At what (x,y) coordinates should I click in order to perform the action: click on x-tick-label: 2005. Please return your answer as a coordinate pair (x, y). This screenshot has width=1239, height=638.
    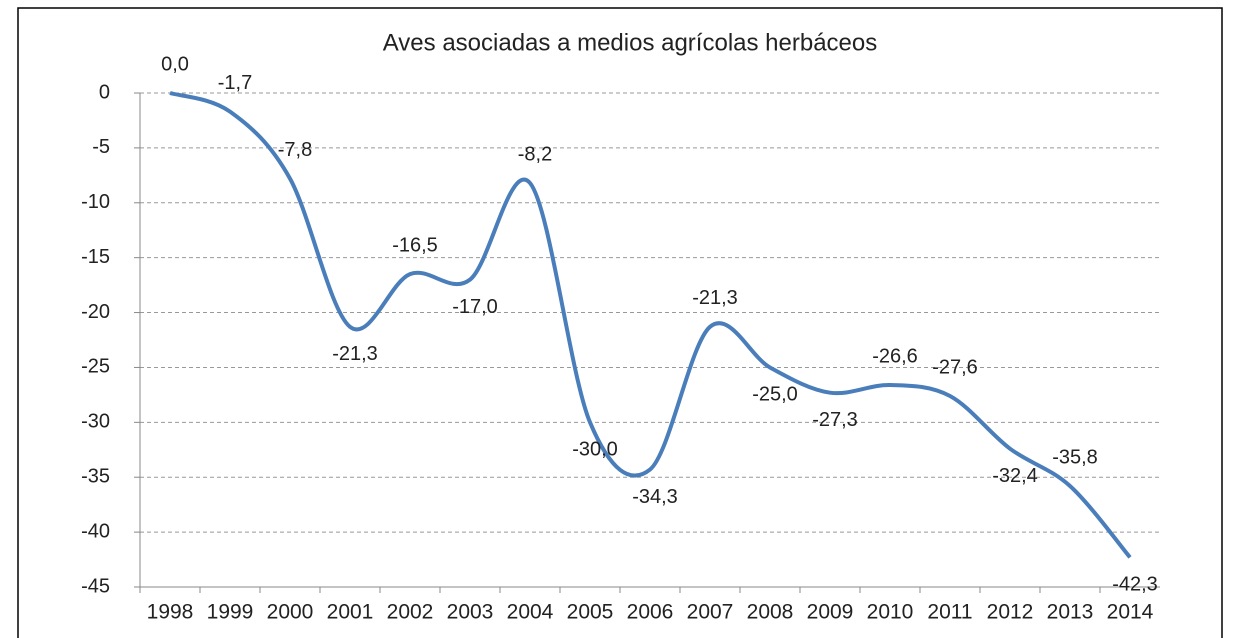
    Looking at the image, I should click on (590, 612).